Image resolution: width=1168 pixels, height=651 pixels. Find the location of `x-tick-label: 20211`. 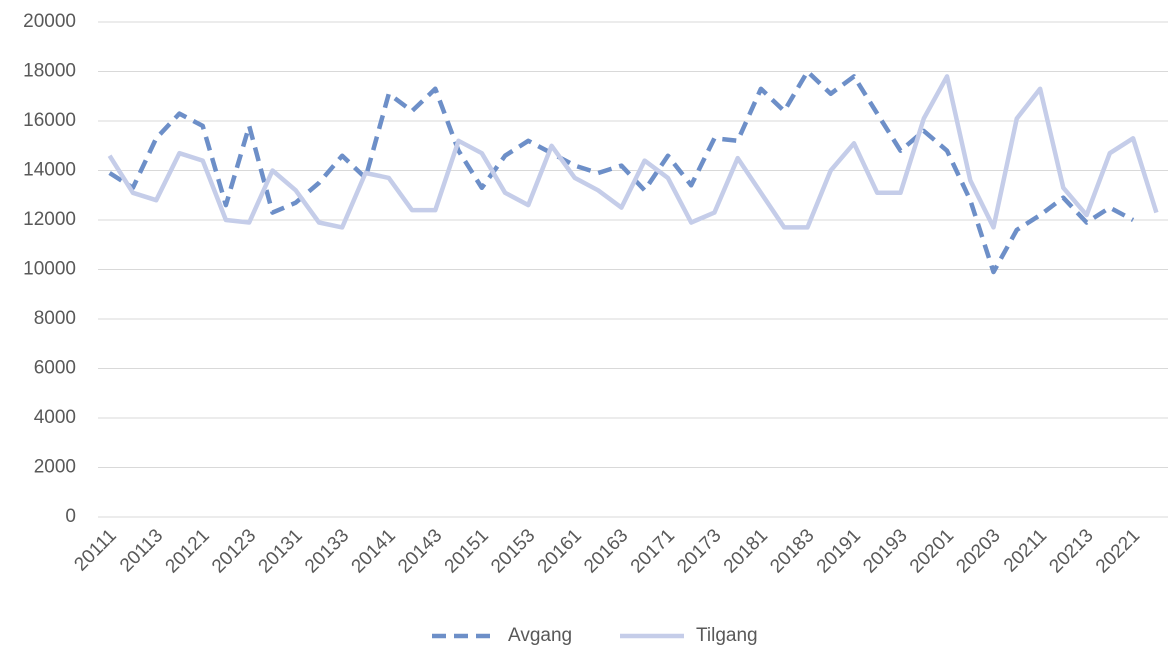

x-tick-label: 20211 is located at coordinates (1025, 550).